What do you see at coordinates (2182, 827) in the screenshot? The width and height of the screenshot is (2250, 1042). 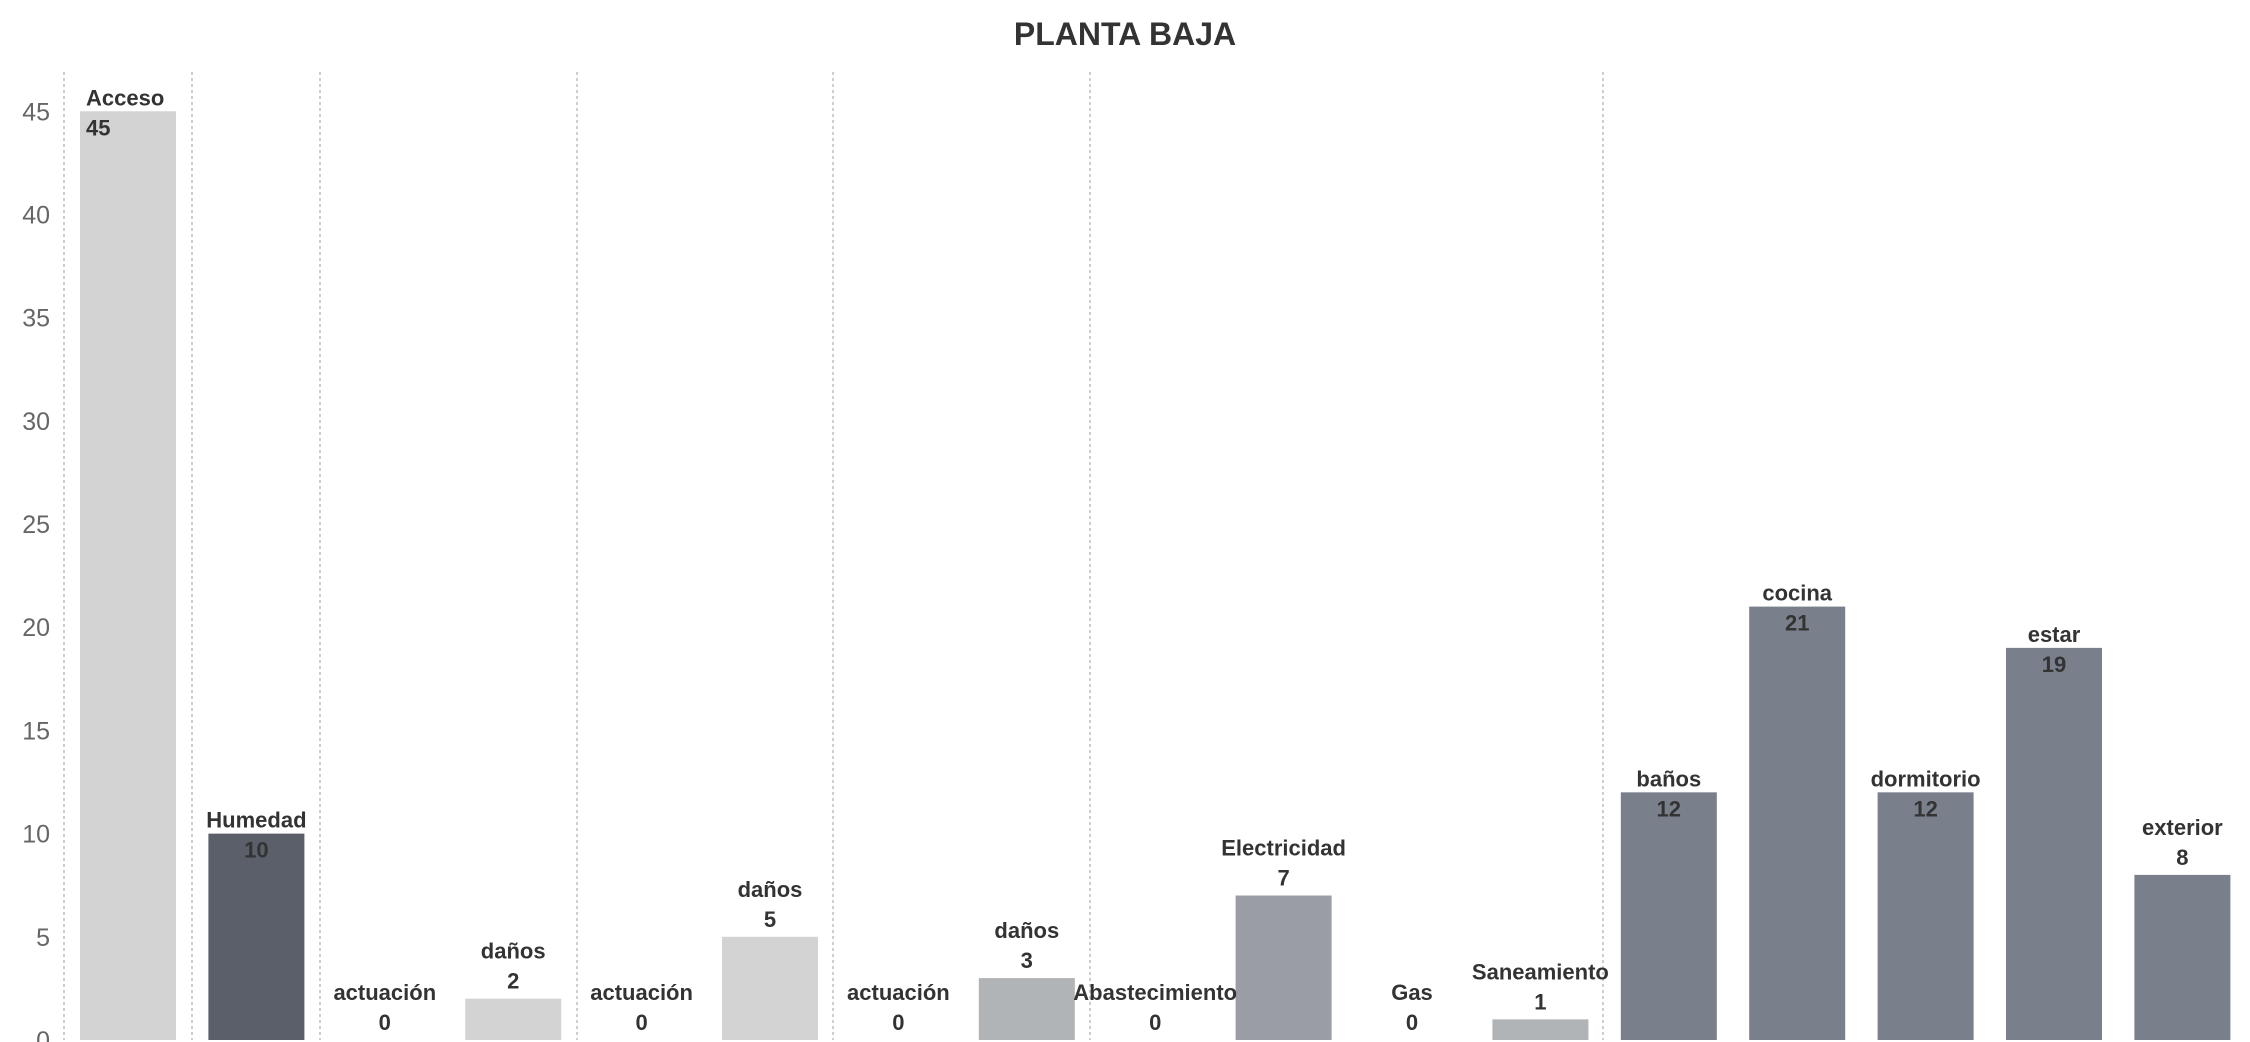 I see `bar-category-label: exterior` at bounding box center [2182, 827].